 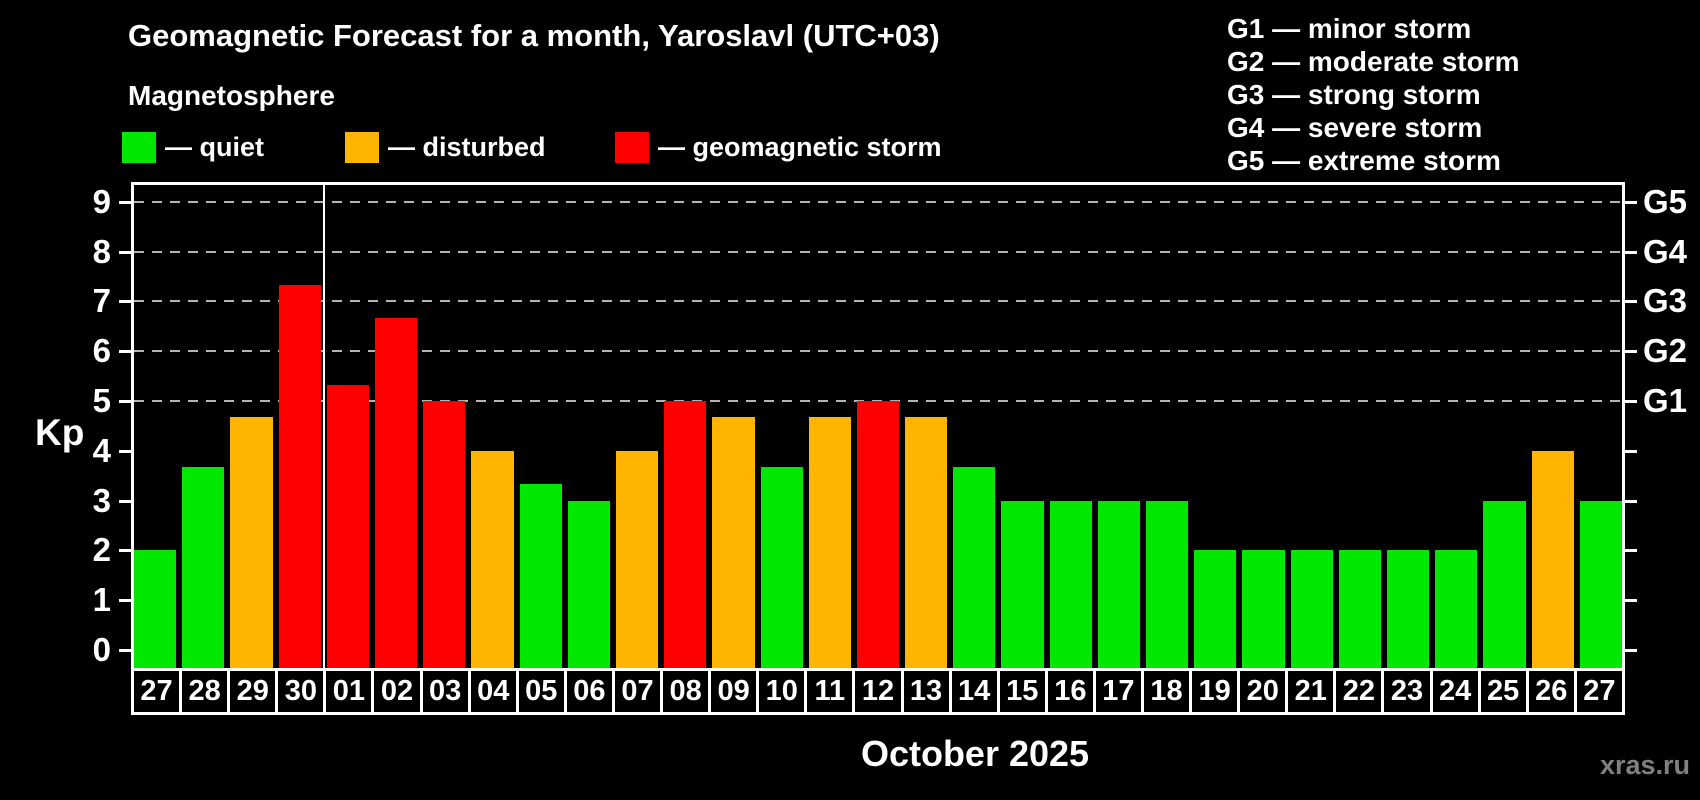 What do you see at coordinates (60, 432) in the screenshot?
I see `kp-axis-title: Kp` at bounding box center [60, 432].